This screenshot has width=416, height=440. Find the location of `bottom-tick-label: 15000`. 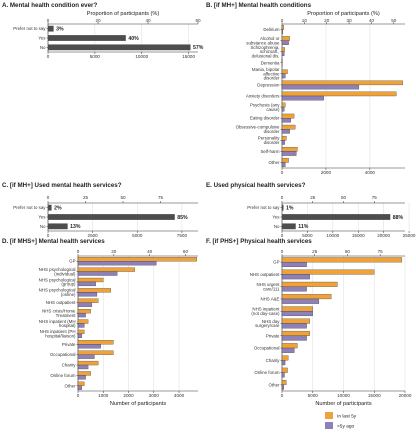

bottom-tick-label: 15000 is located at coordinates (188, 56).